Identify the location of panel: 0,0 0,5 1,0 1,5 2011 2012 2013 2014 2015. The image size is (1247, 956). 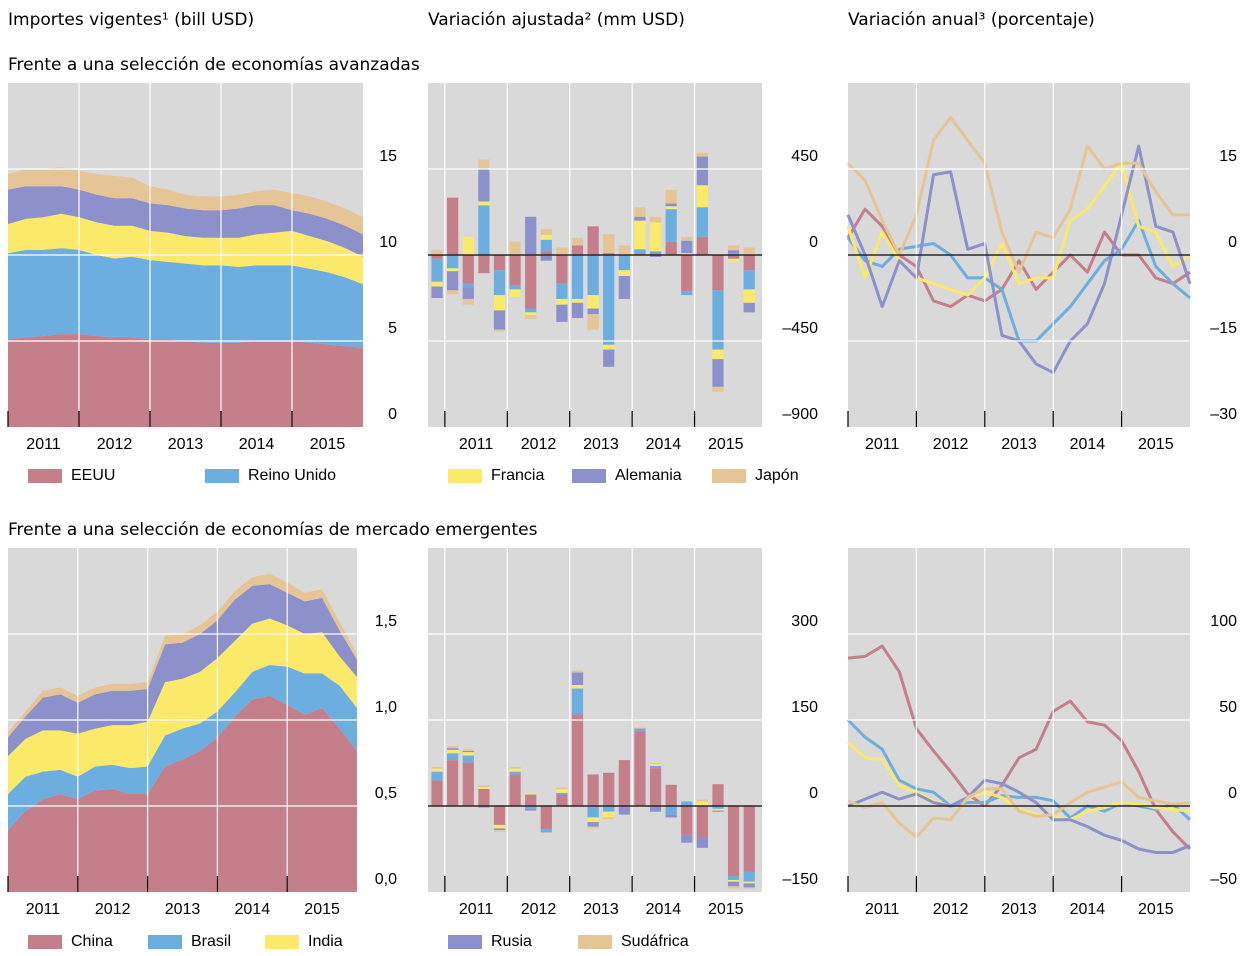
(202, 733).